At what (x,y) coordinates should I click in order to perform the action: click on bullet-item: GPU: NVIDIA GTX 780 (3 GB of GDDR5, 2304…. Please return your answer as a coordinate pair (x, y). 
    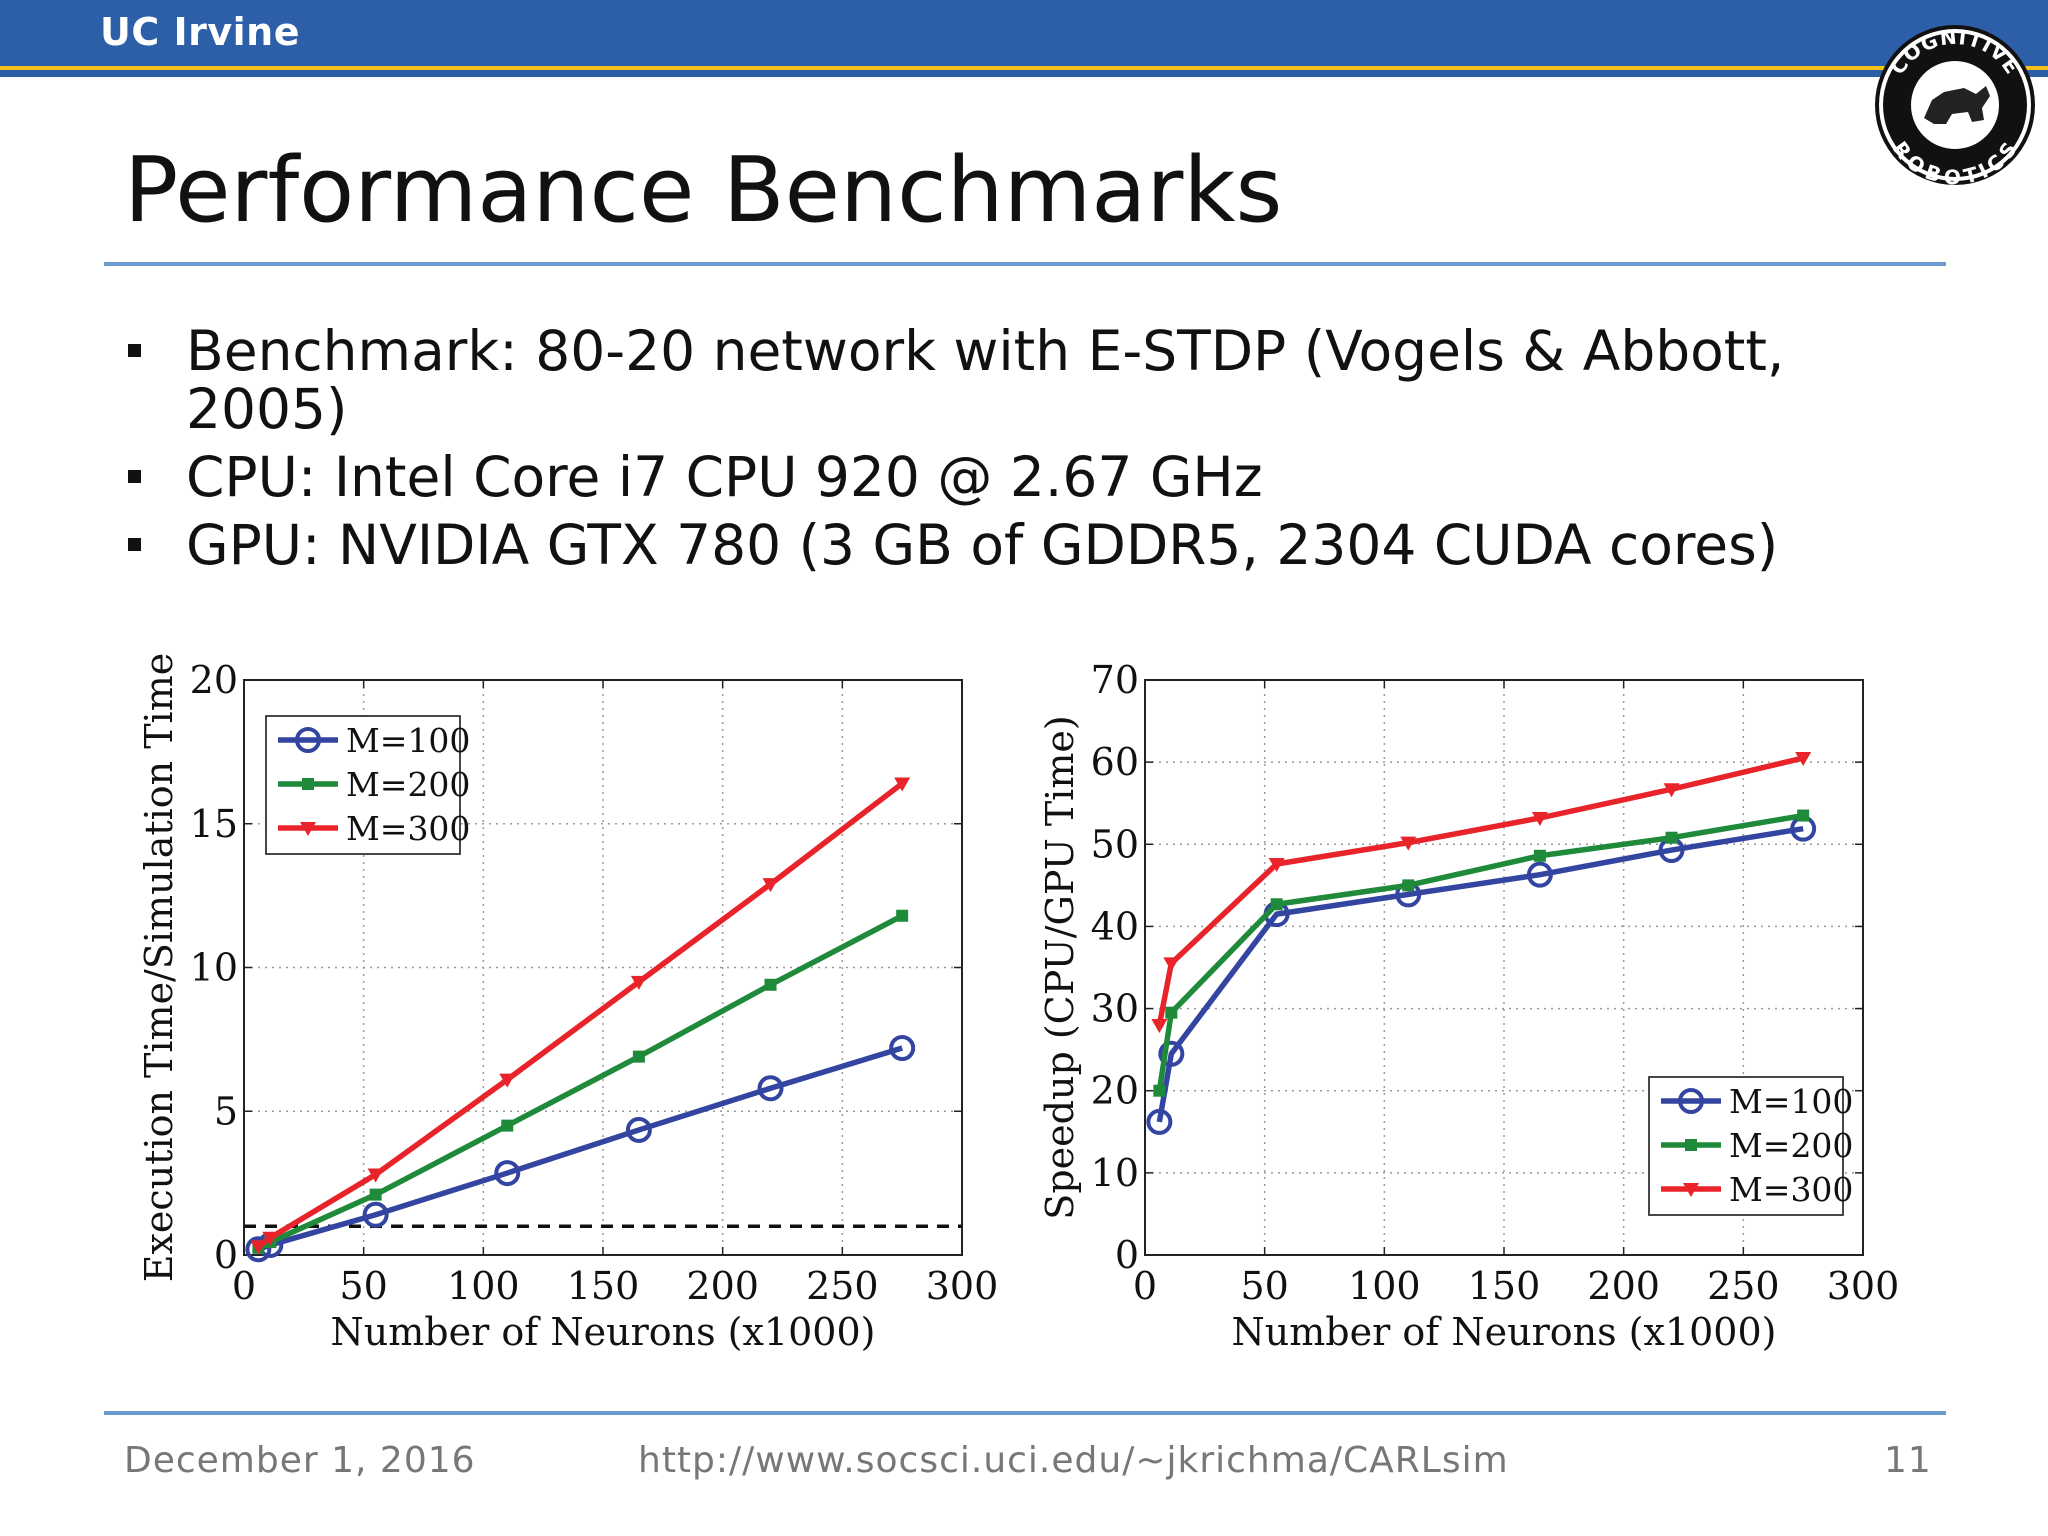
    Looking at the image, I should click on (988, 545).